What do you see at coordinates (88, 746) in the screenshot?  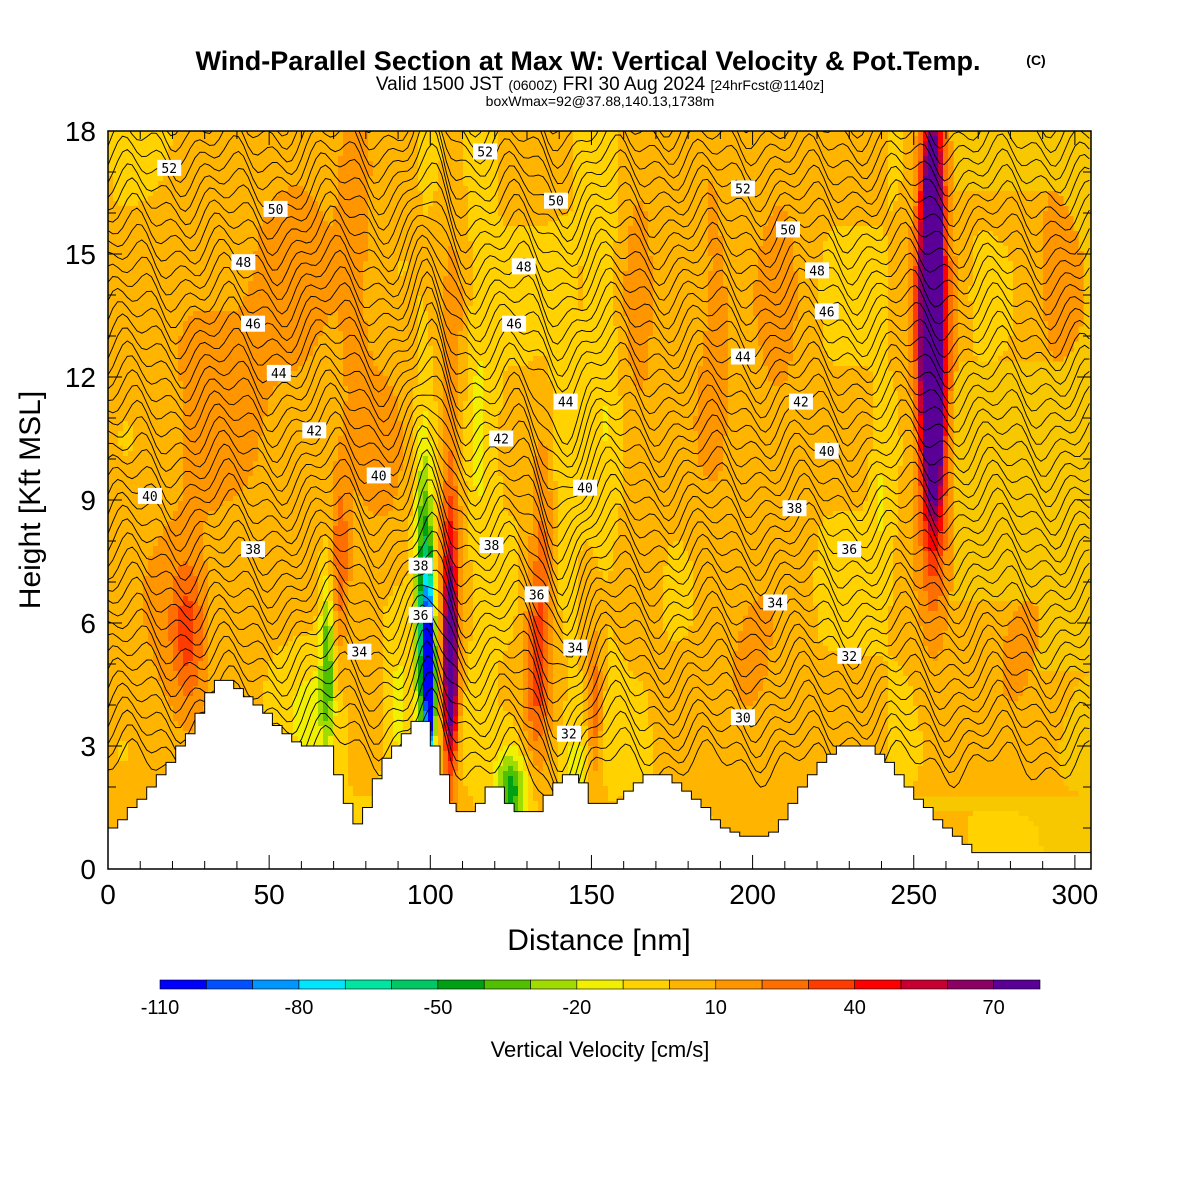 I see `y-tick-label: 3` at bounding box center [88, 746].